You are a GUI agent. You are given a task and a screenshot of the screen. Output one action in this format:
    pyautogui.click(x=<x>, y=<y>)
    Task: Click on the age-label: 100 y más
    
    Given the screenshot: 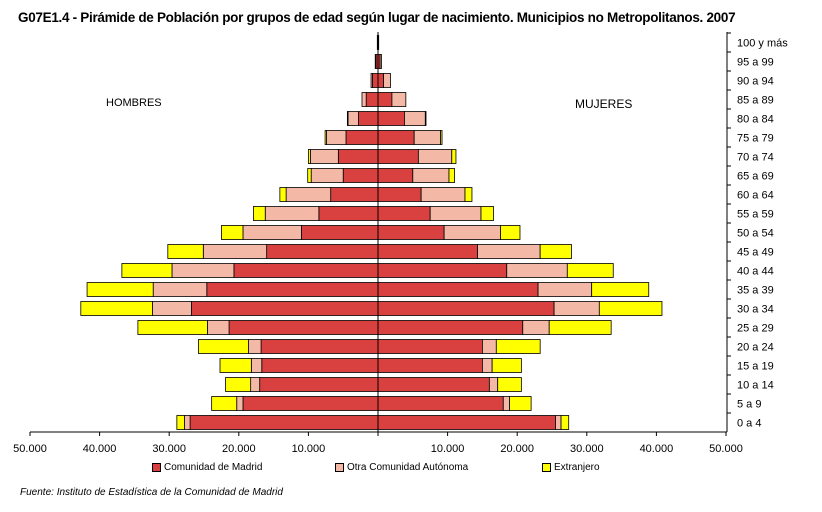 What is the action you would take?
    pyautogui.click(x=762, y=44)
    